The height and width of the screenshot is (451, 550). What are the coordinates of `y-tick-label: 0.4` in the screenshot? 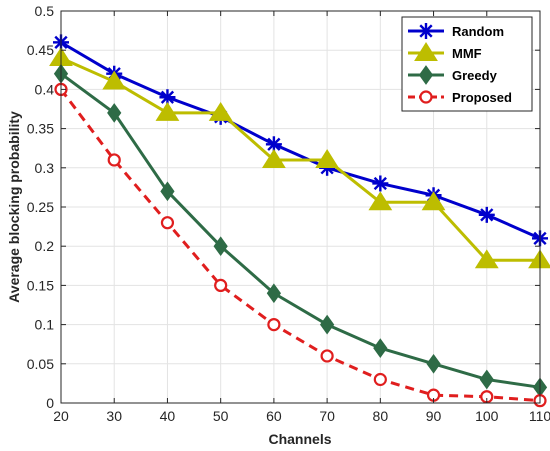 It's located at (45, 89).